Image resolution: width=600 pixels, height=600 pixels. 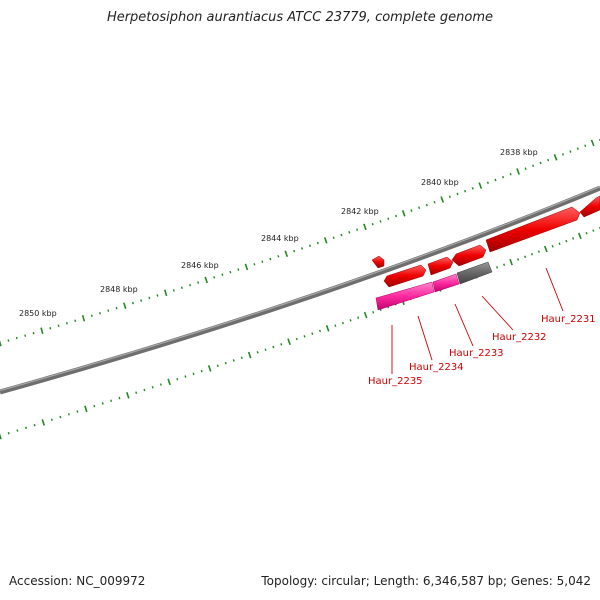 I want to click on gene-label-haur-2231: Haur_2231, so click(x=568, y=319).